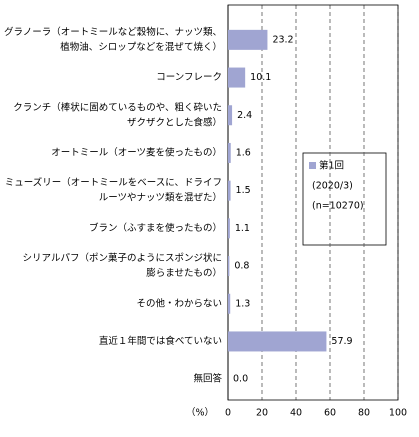 The width and height of the screenshot is (419, 437). What do you see at coordinates (262, 413) in the screenshot?
I see `x-tick-label: 20` at bounding box center [262, 413].